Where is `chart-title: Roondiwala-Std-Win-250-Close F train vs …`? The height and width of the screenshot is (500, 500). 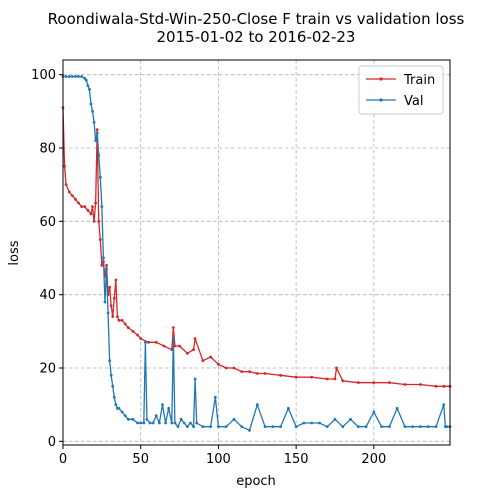 chart-title: Roondiwala-Std-Win-250-Close F train vs … is located at coordinates (256, 19).